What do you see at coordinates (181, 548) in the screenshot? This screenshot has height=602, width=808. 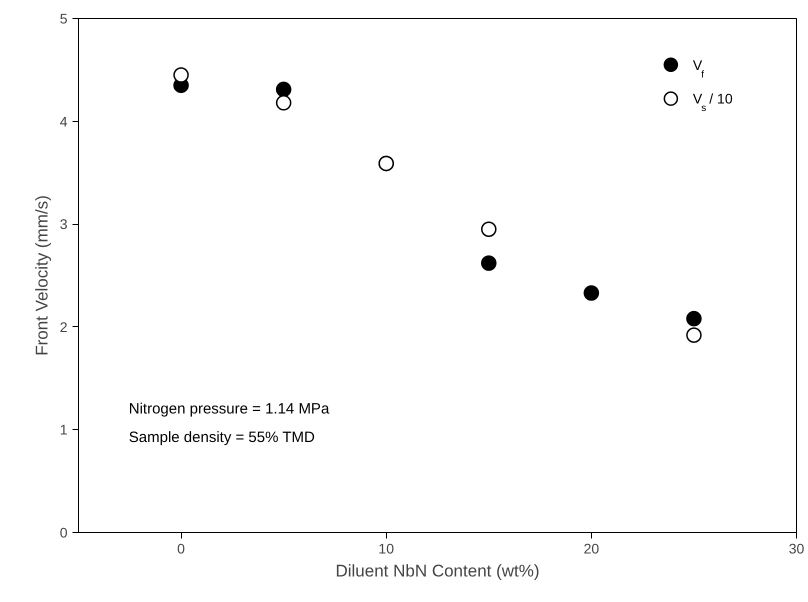 I see `x-tick-label: 0` at bounding box center [181, 548].